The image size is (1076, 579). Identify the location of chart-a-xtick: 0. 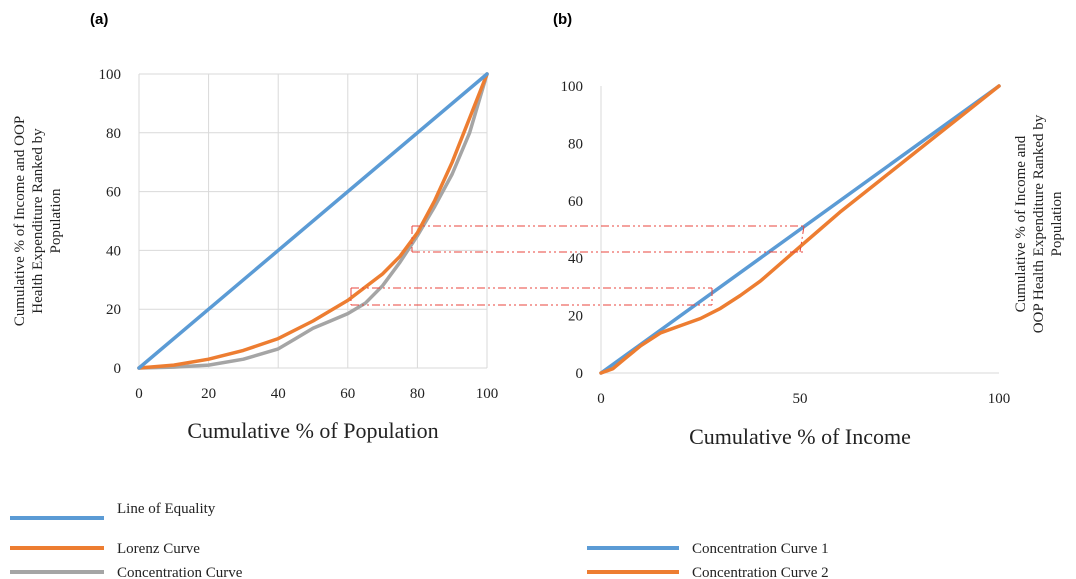
(139, 394).